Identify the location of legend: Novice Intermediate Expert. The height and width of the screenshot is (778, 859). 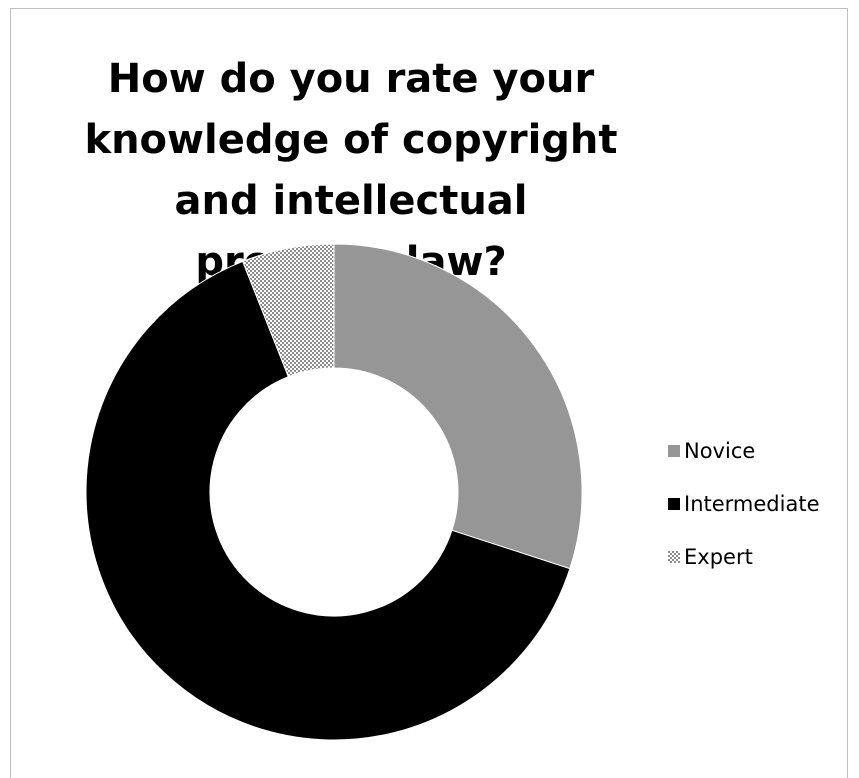
(744, 503).